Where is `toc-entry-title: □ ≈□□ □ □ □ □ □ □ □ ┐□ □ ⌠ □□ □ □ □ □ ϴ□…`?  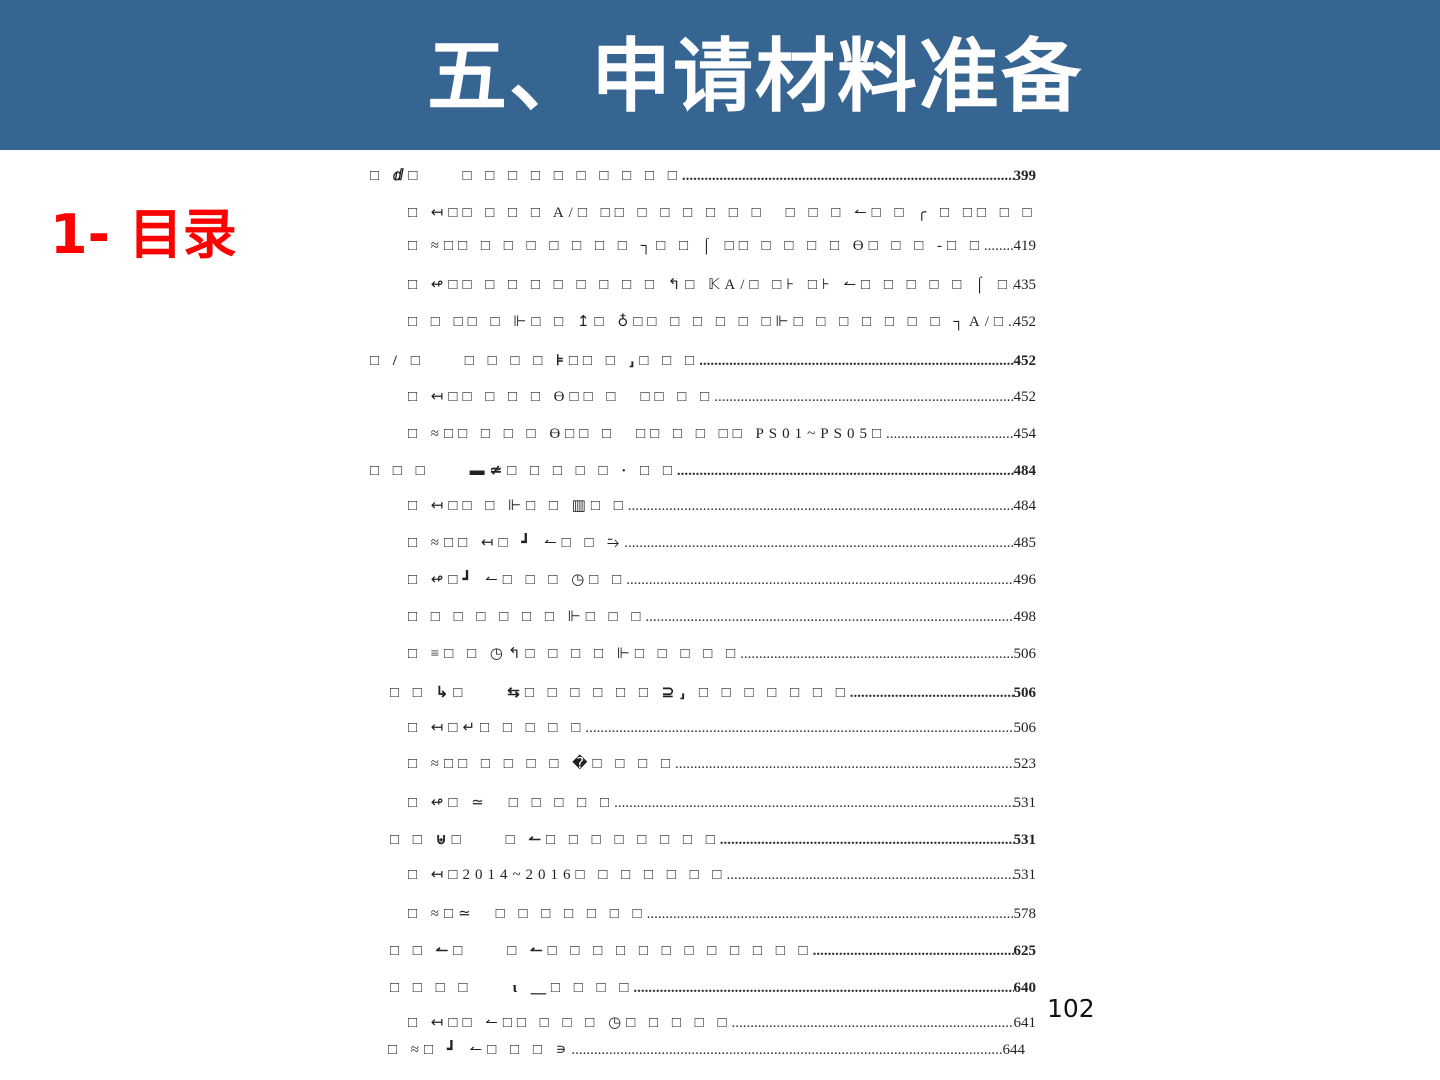 toc-entry-title: □ ≈□□ □ □ □ □ □ □ □ ┐□ □ ⌠ □□ □ □ □ □ ϴ□… is located at coordinates (696, 245).